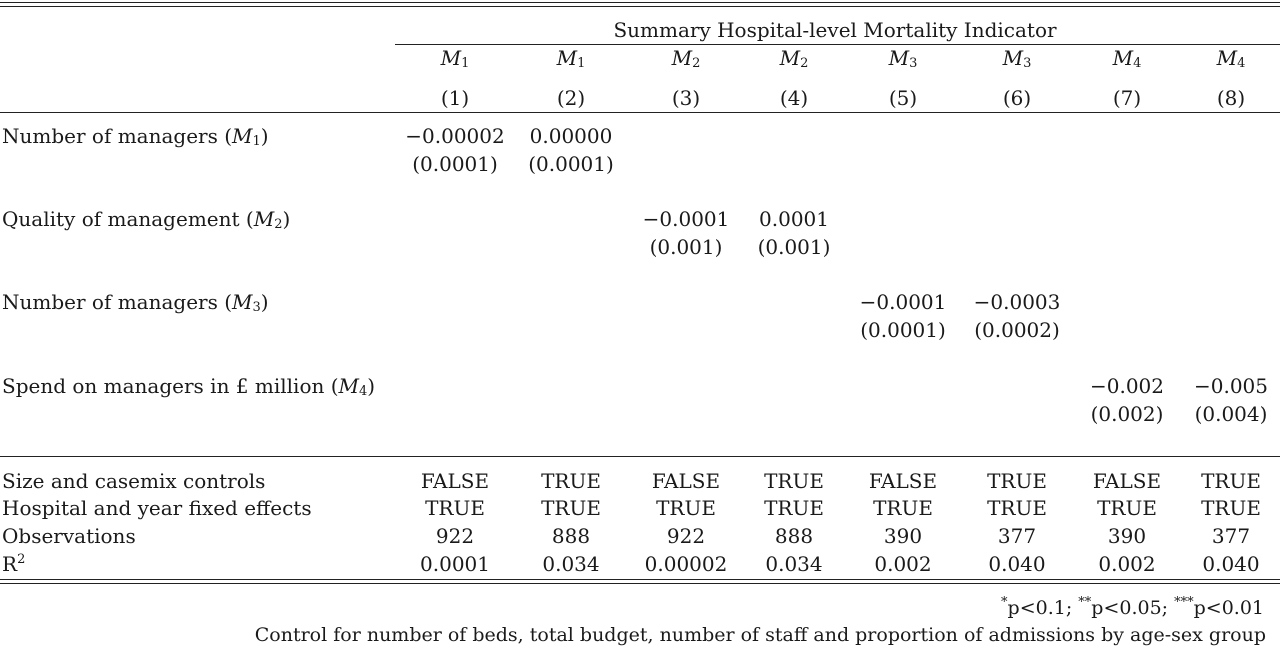 The image size is (1280, 649). I want to click on coef-row-label: Quality of management (M2), so click(146, 219).